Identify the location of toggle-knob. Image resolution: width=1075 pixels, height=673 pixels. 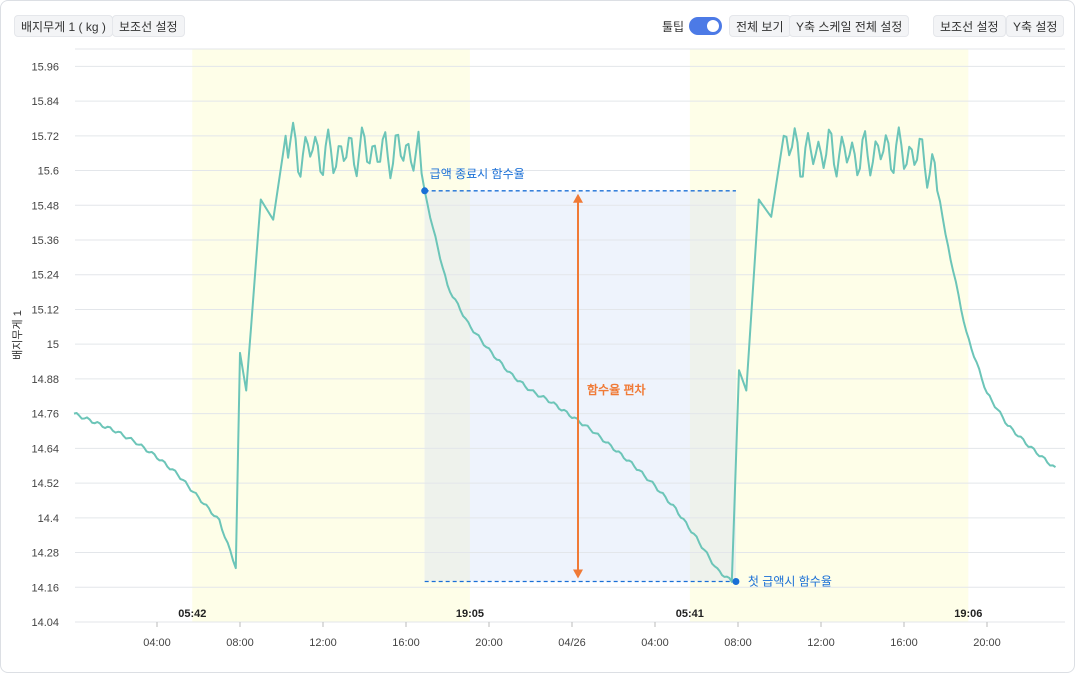
(713, 26).